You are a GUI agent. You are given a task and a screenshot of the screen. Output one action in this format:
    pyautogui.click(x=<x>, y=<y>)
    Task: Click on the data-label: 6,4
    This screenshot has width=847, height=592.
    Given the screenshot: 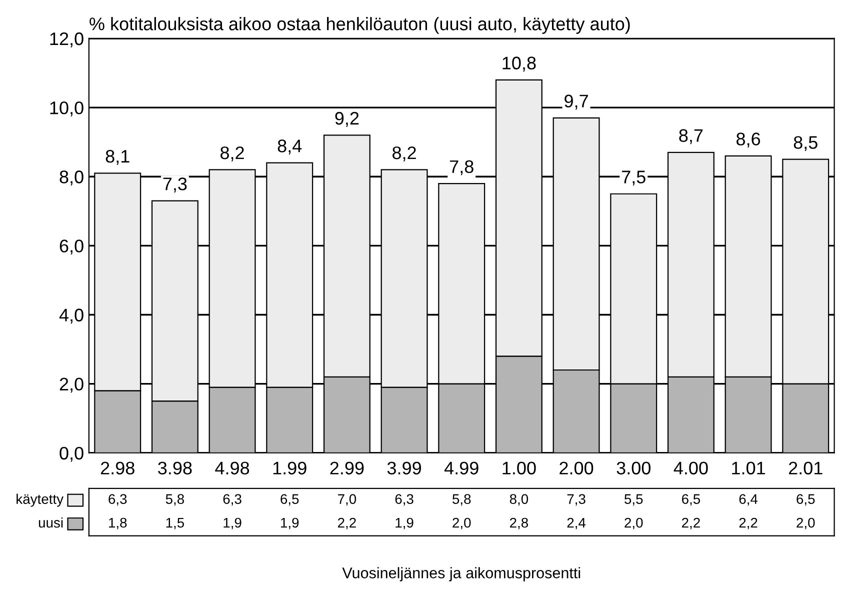 What is the action you would take?
    pyautogui.click(x=748, y=500)
    